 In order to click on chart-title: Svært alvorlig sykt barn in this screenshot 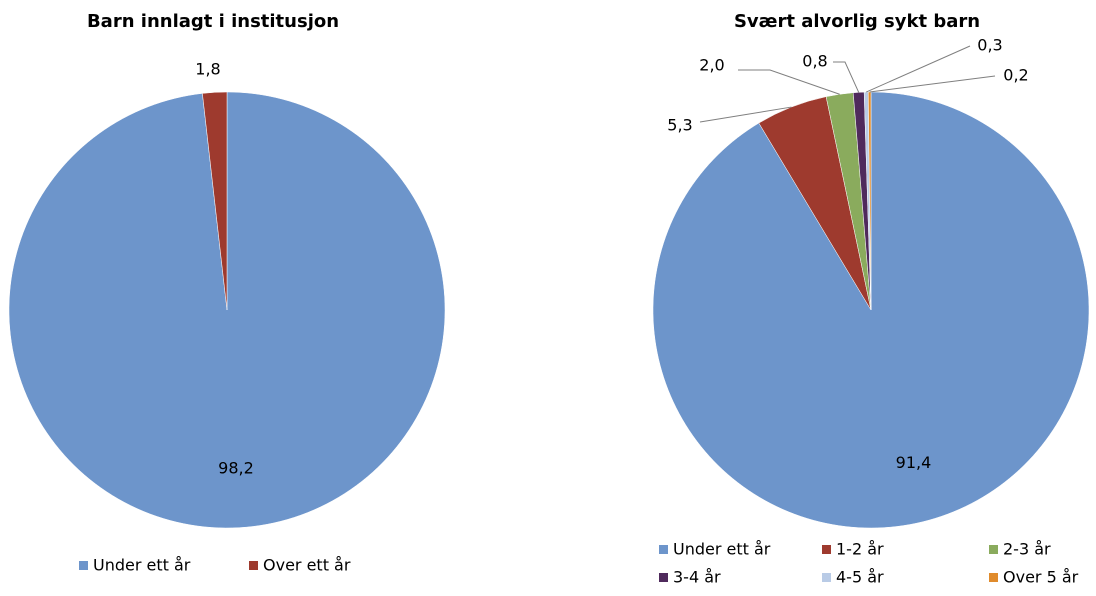, I will do `click(857, 21)`.